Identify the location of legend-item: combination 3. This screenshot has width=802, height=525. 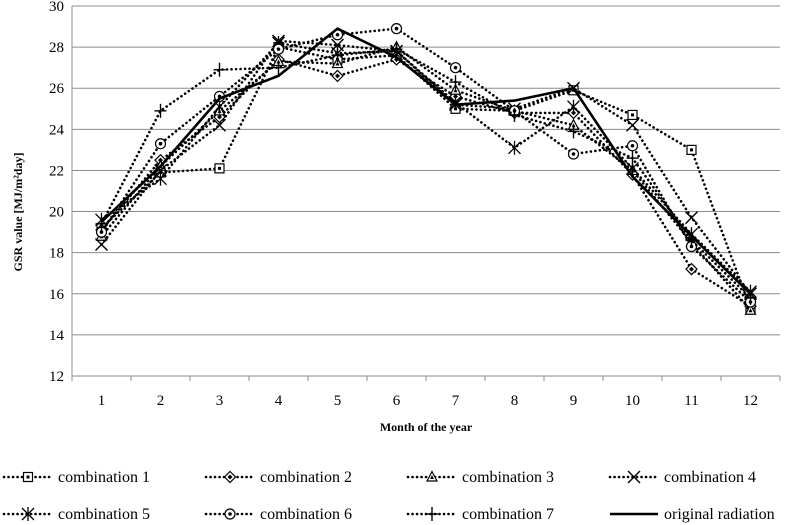
(480, 477).